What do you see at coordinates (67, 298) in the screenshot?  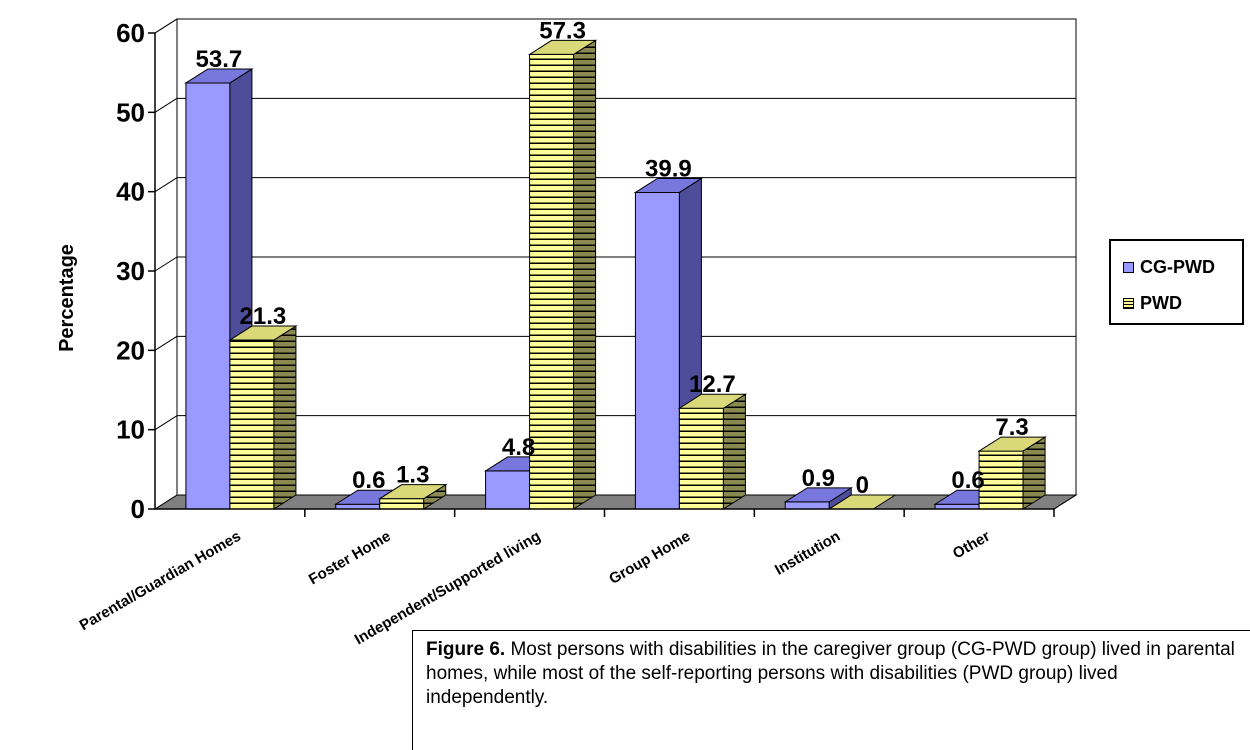 I see `y-axis-label: Percentage` at bounding box center [67, 298].